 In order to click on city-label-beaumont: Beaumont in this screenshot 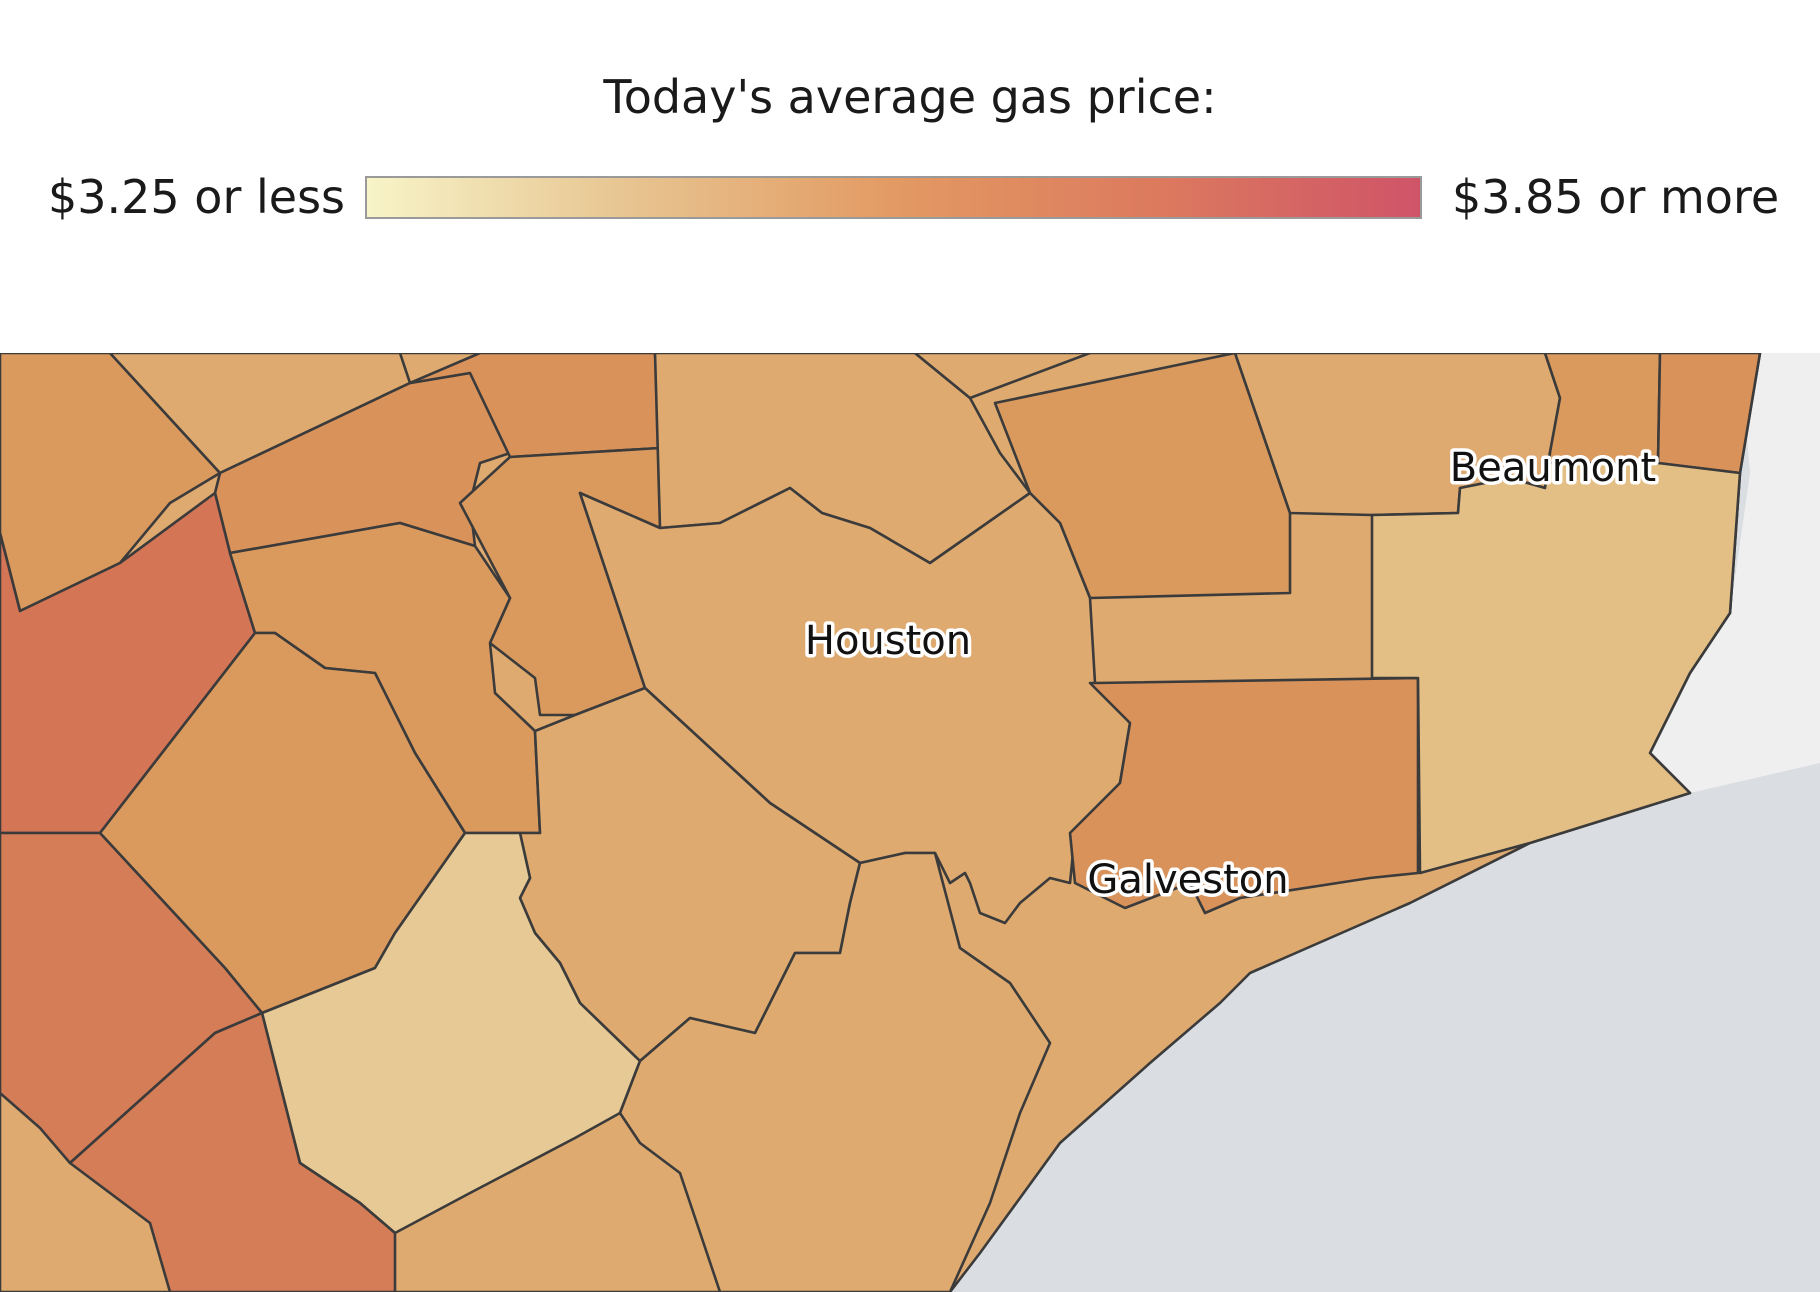, I will do `click(1553, 468)`.